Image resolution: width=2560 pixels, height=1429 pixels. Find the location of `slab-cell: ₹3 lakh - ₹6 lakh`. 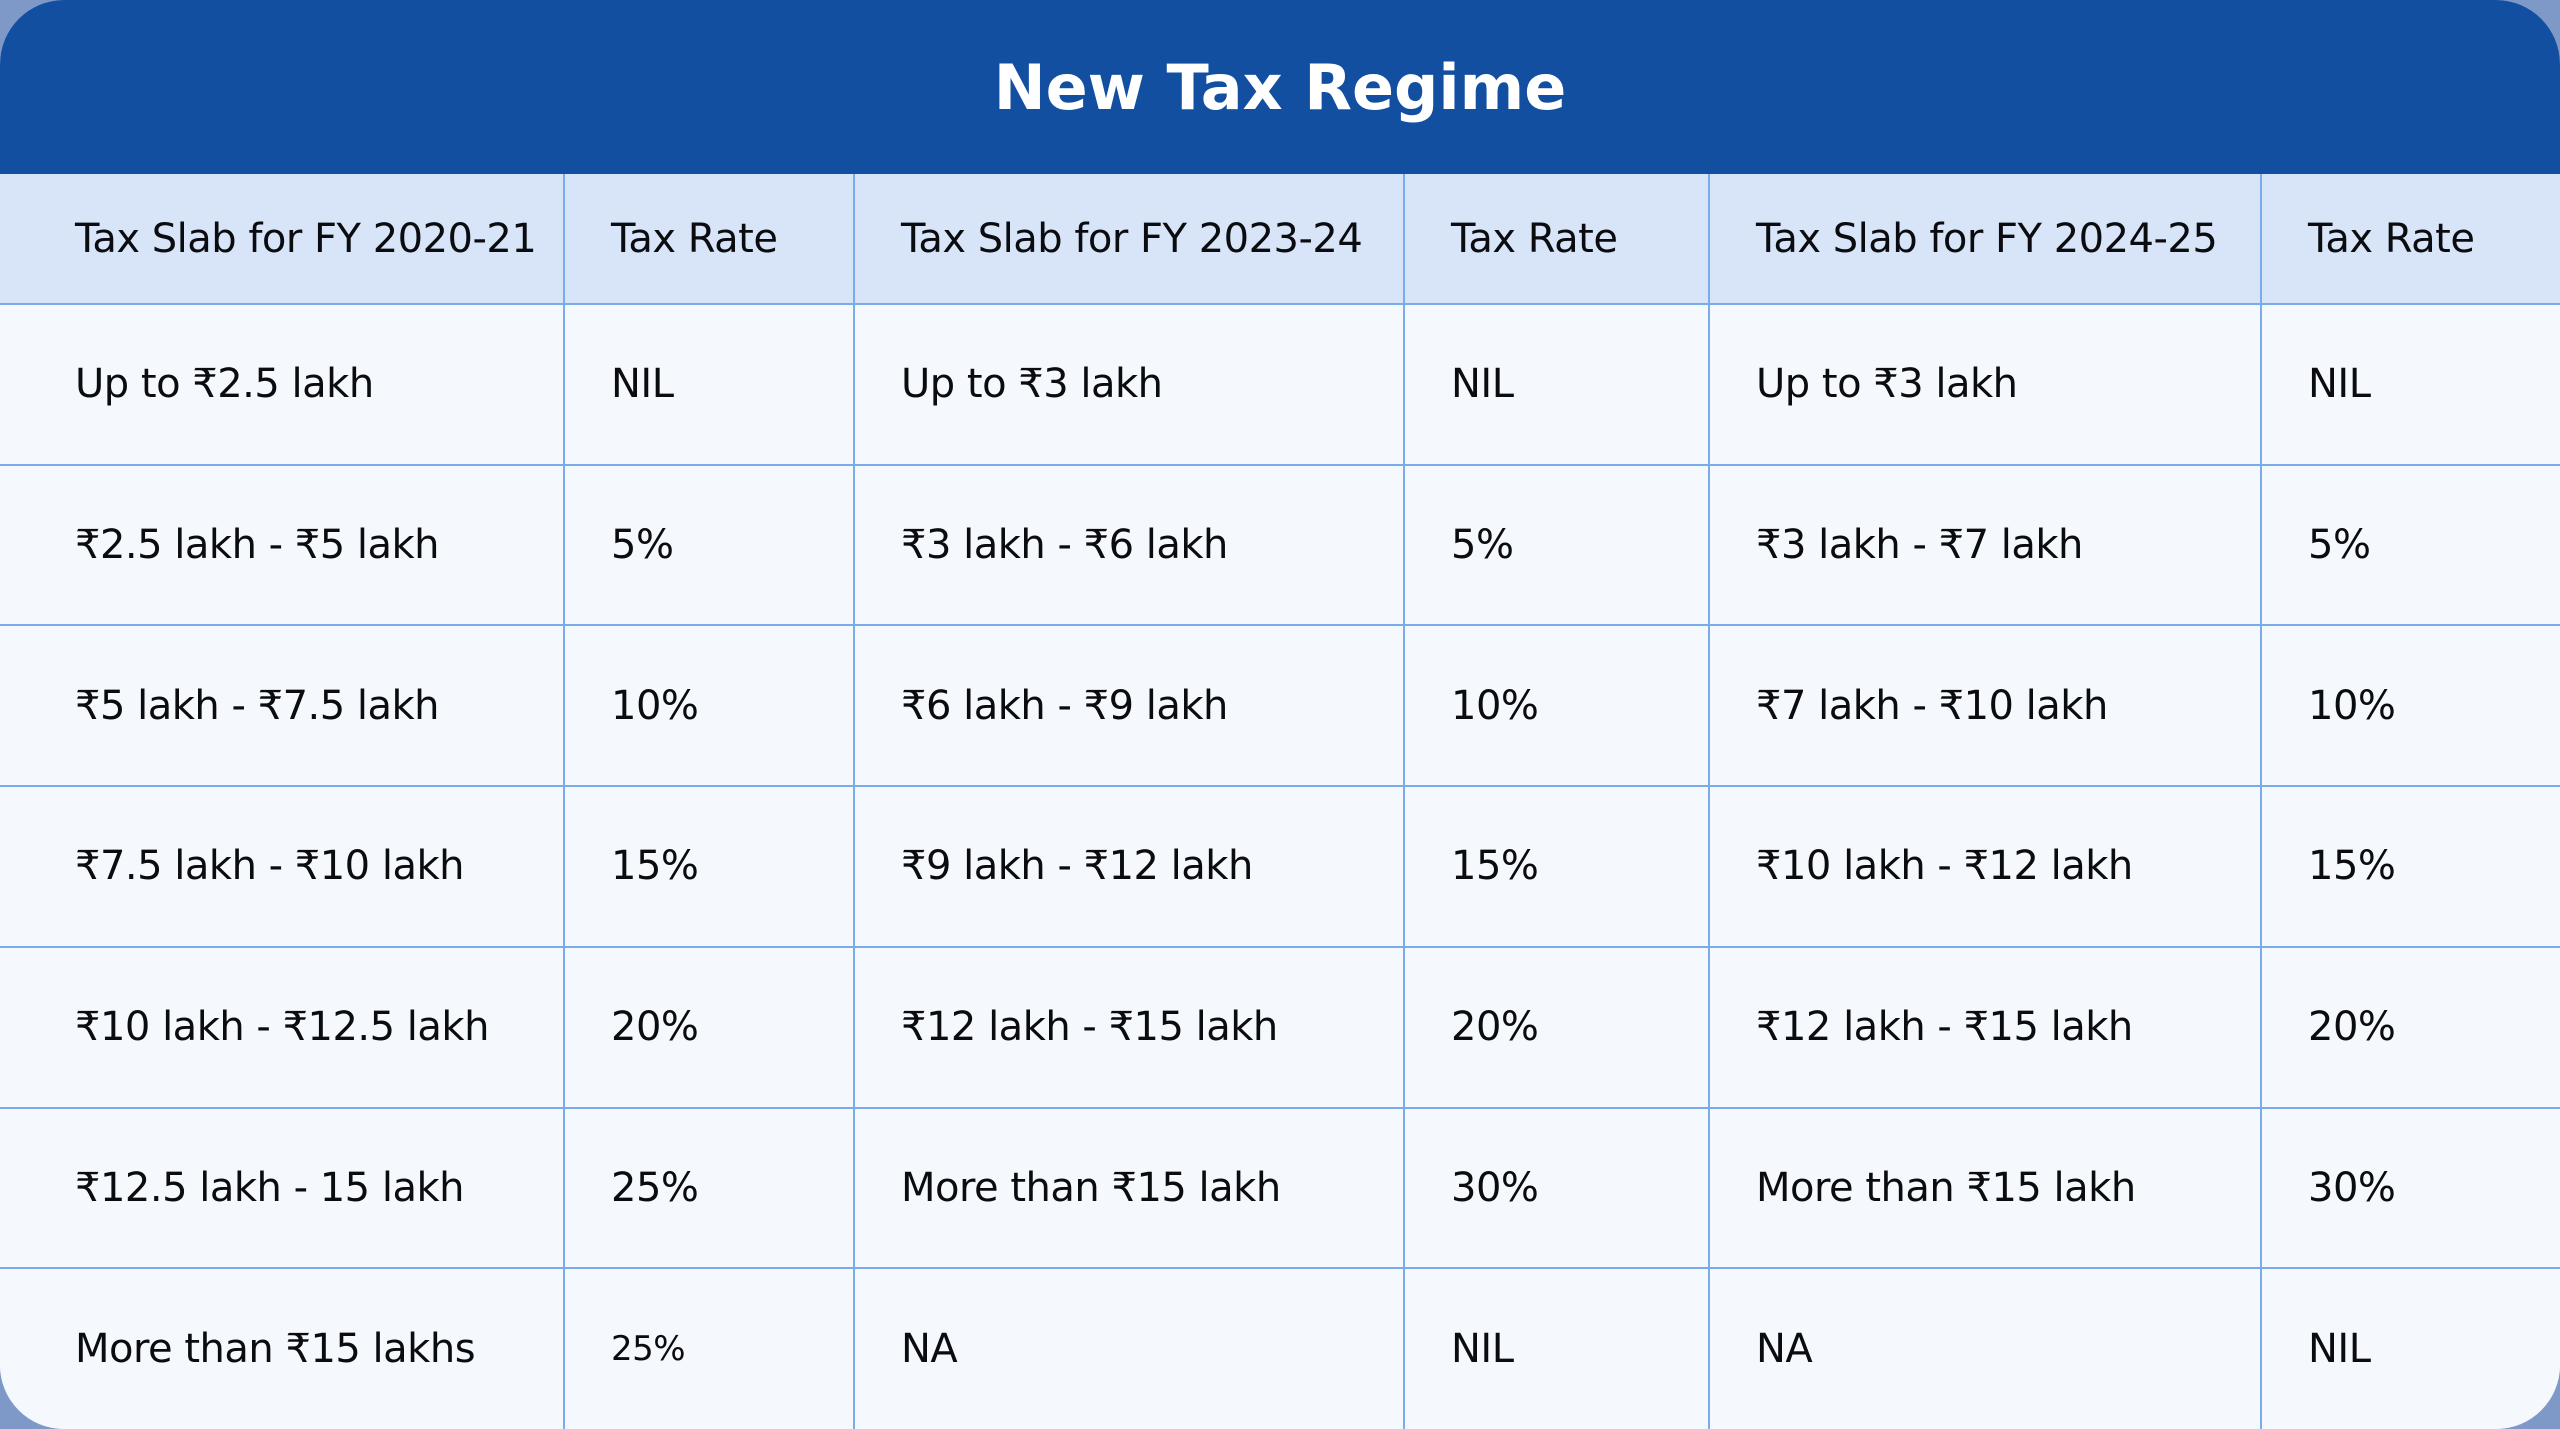

slab-cell: ₹3 lakh - ₹6 lakh is located at coordinates (1128, 544).